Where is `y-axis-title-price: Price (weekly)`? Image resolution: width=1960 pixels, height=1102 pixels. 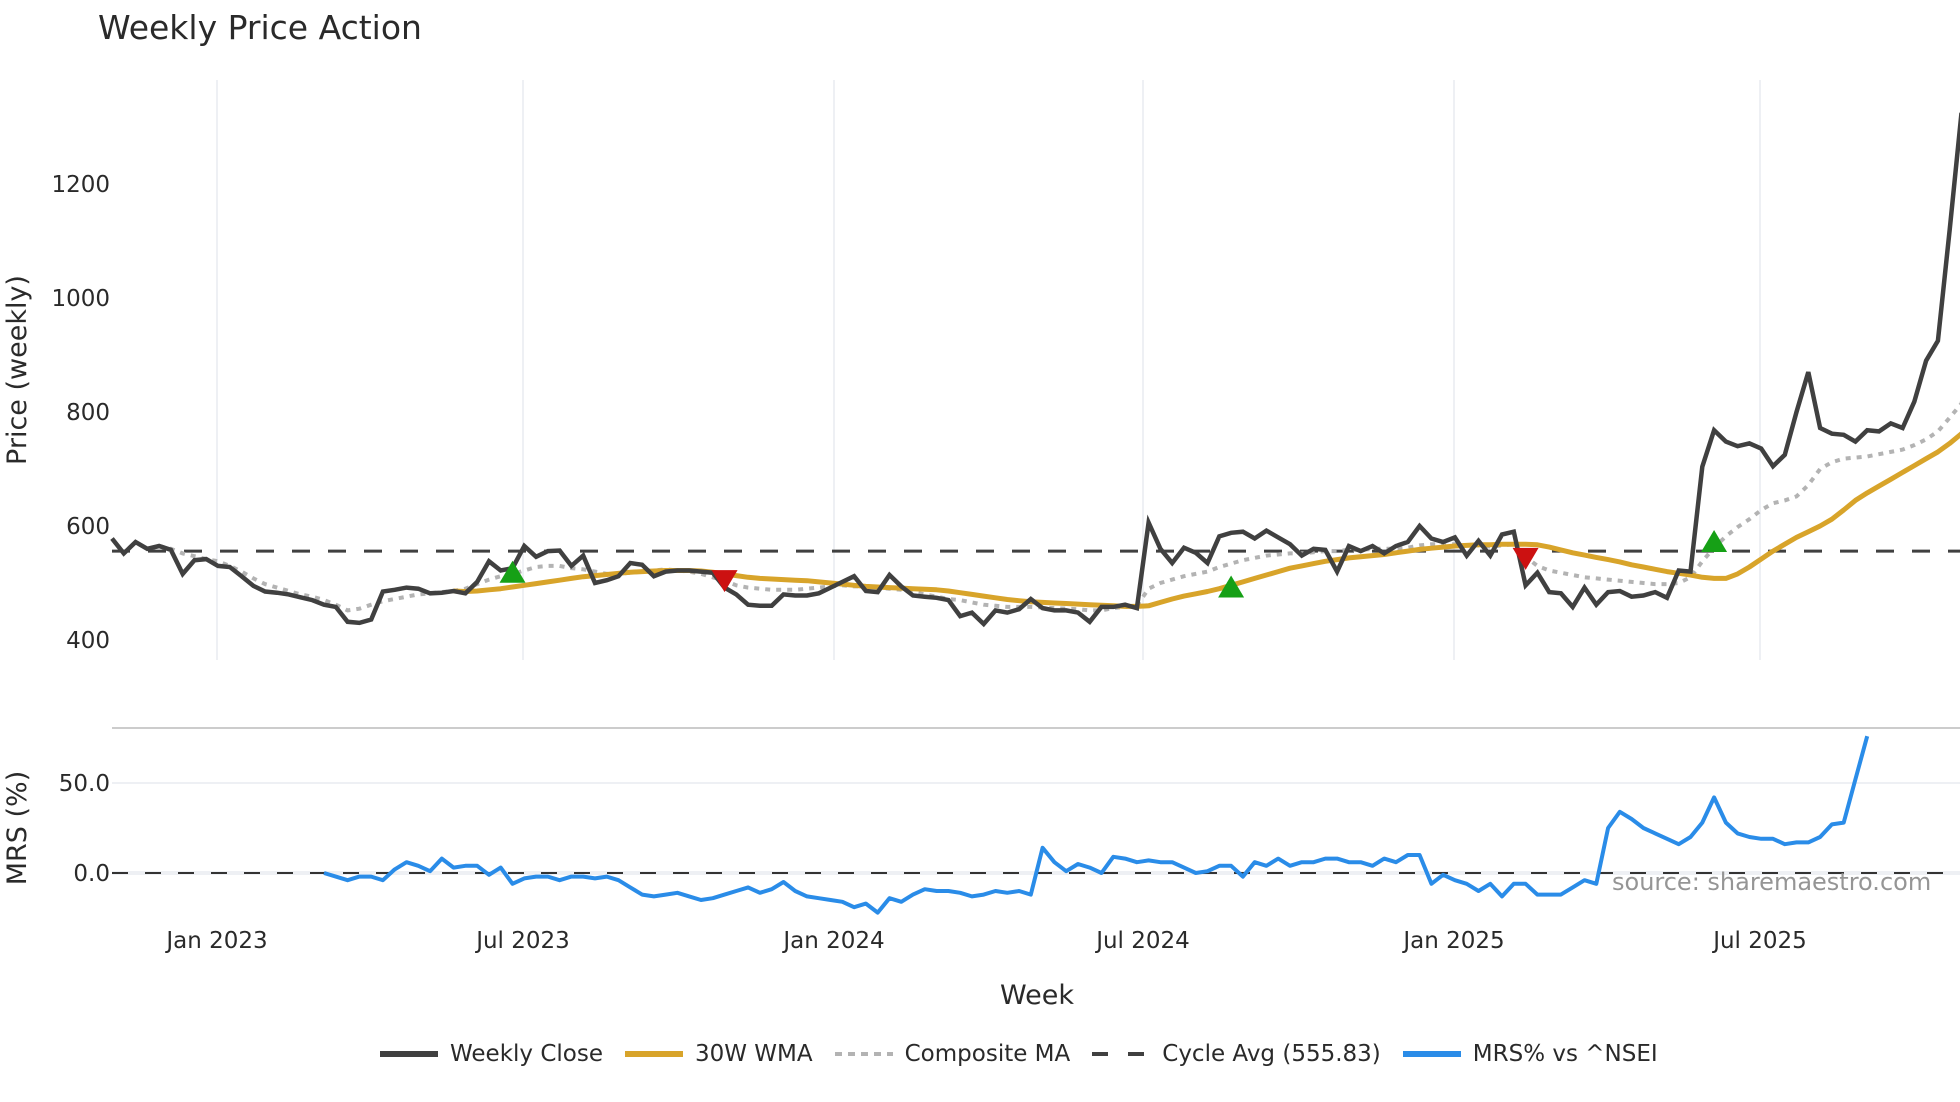 y-axis-title-price: Price (weekly) is located at coordinates (17, 370).